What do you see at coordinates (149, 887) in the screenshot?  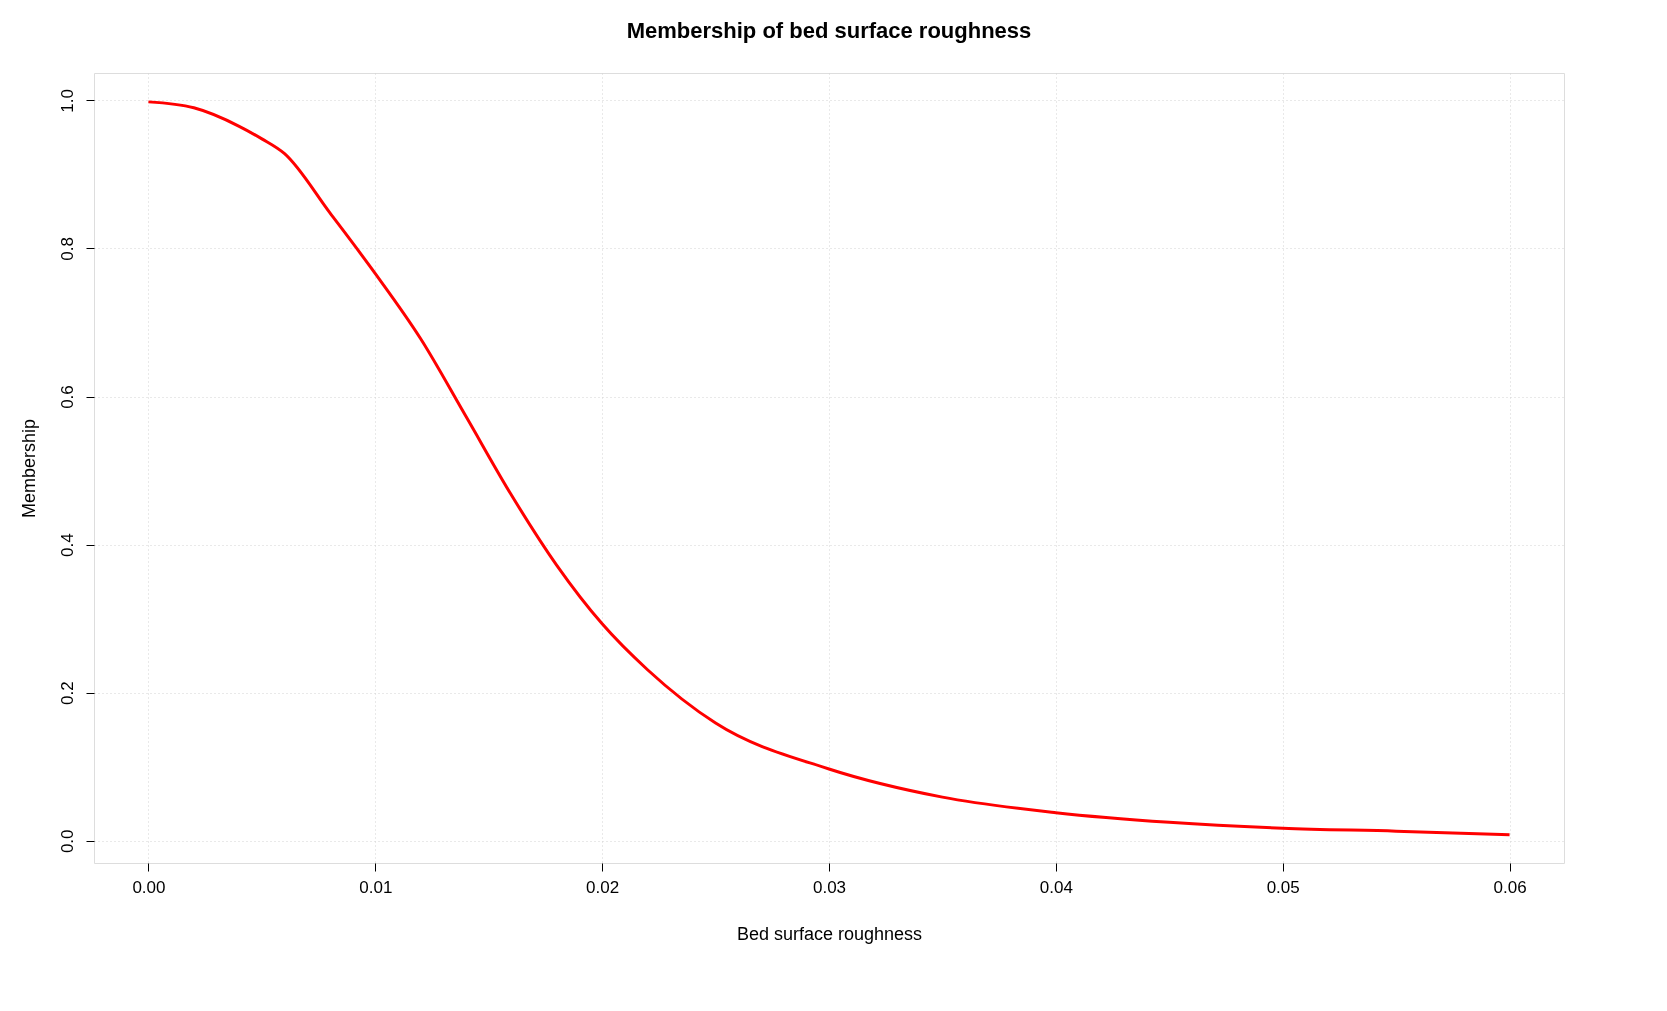 I see `x-tick-label: 0.00` at bounding box center [149, 887].